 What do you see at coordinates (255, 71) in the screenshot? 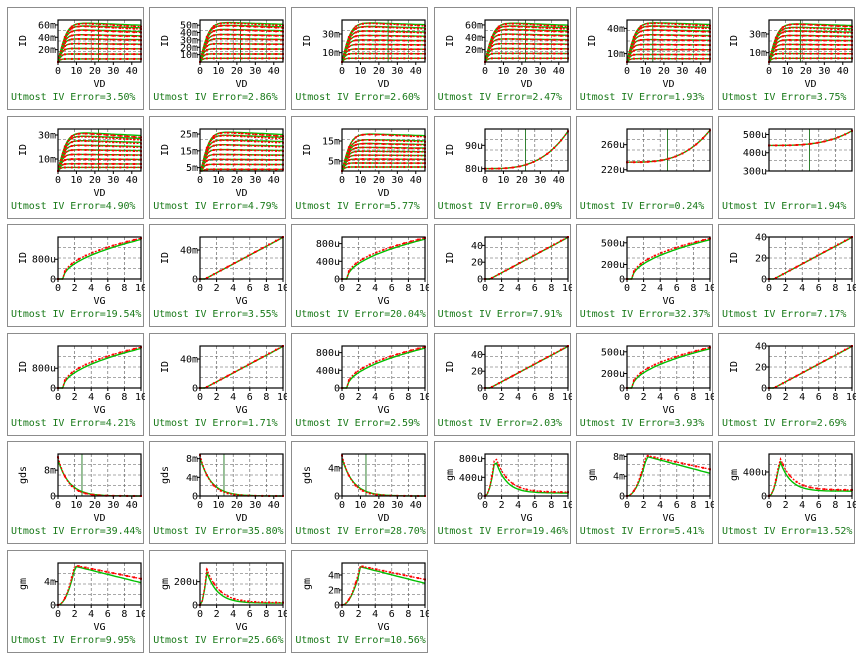
I see `x-tick-label: 30` at bounding box center [255, 71].